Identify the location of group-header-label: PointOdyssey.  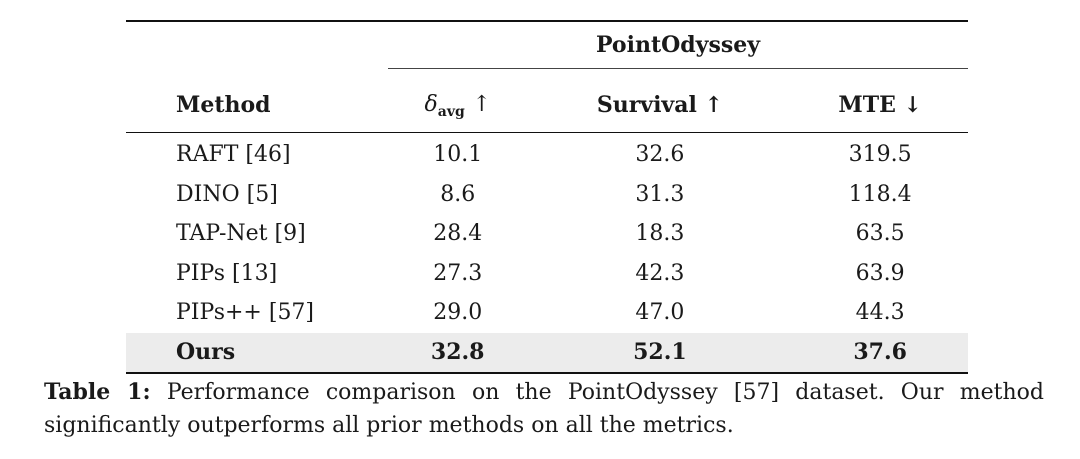
(678, 50).